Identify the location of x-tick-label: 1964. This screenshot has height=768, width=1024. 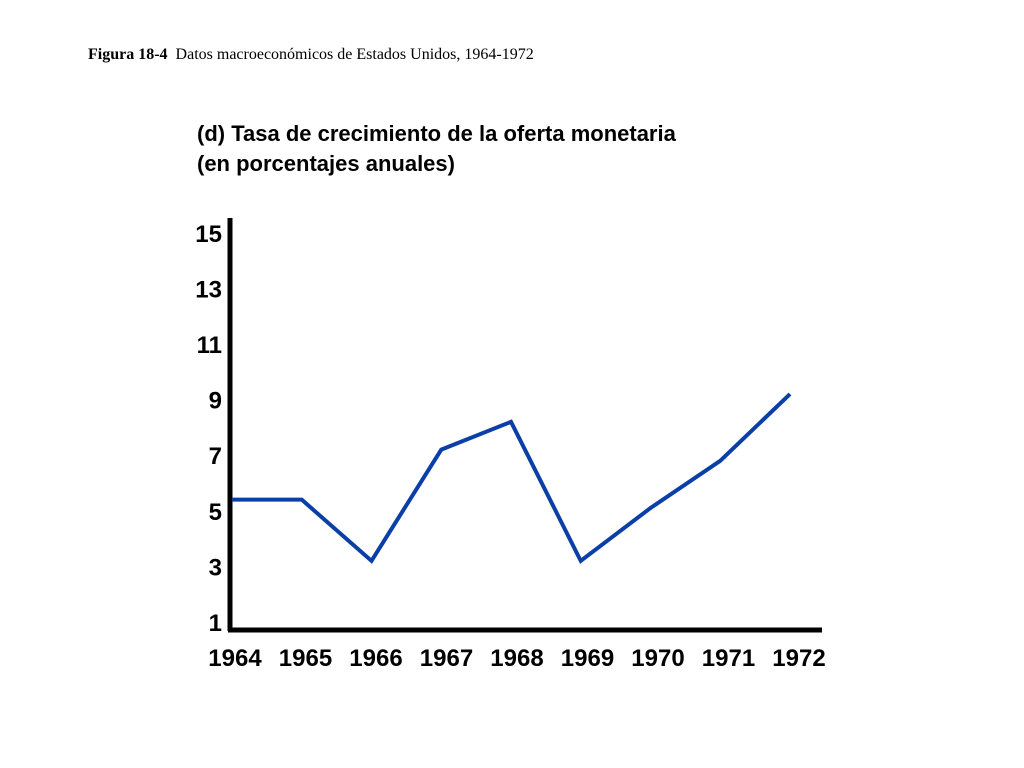
(235, 658).